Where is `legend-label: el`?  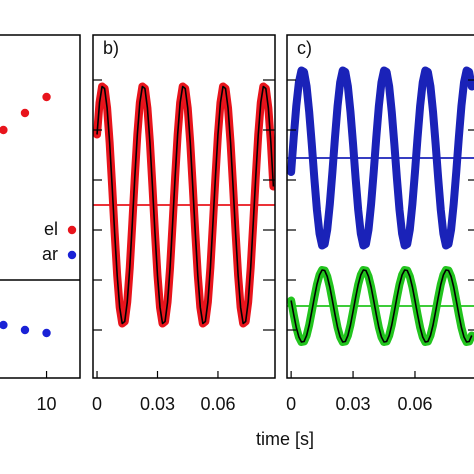
legend-label: el is located at coordinates (51, 229).